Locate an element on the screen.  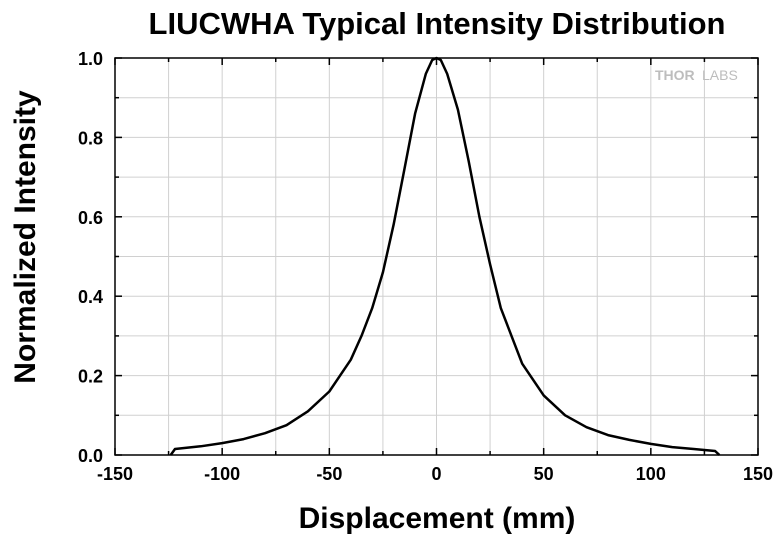
x-tick-label: 150 is located at coordinates (758, 474).